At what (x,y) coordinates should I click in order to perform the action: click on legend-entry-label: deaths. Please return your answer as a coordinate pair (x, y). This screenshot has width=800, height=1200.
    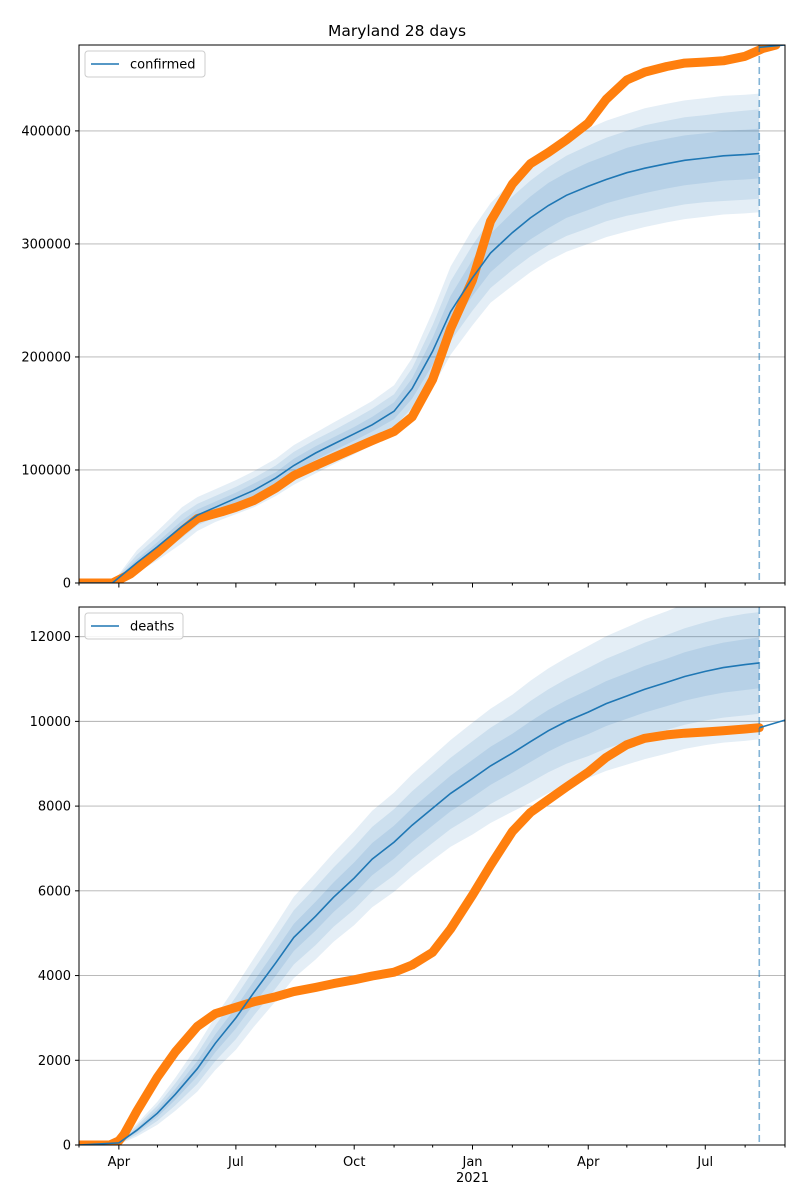
    Looking at the image, I should click on (152, 627).